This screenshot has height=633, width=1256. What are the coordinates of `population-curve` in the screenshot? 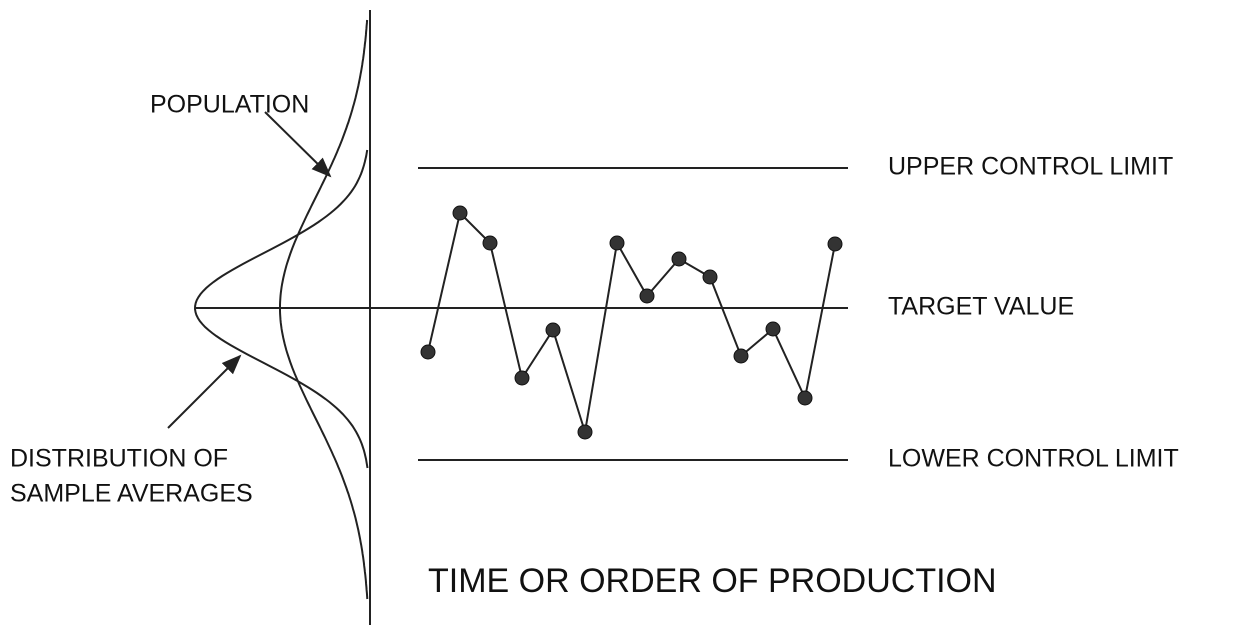 It's located at (324, 309).